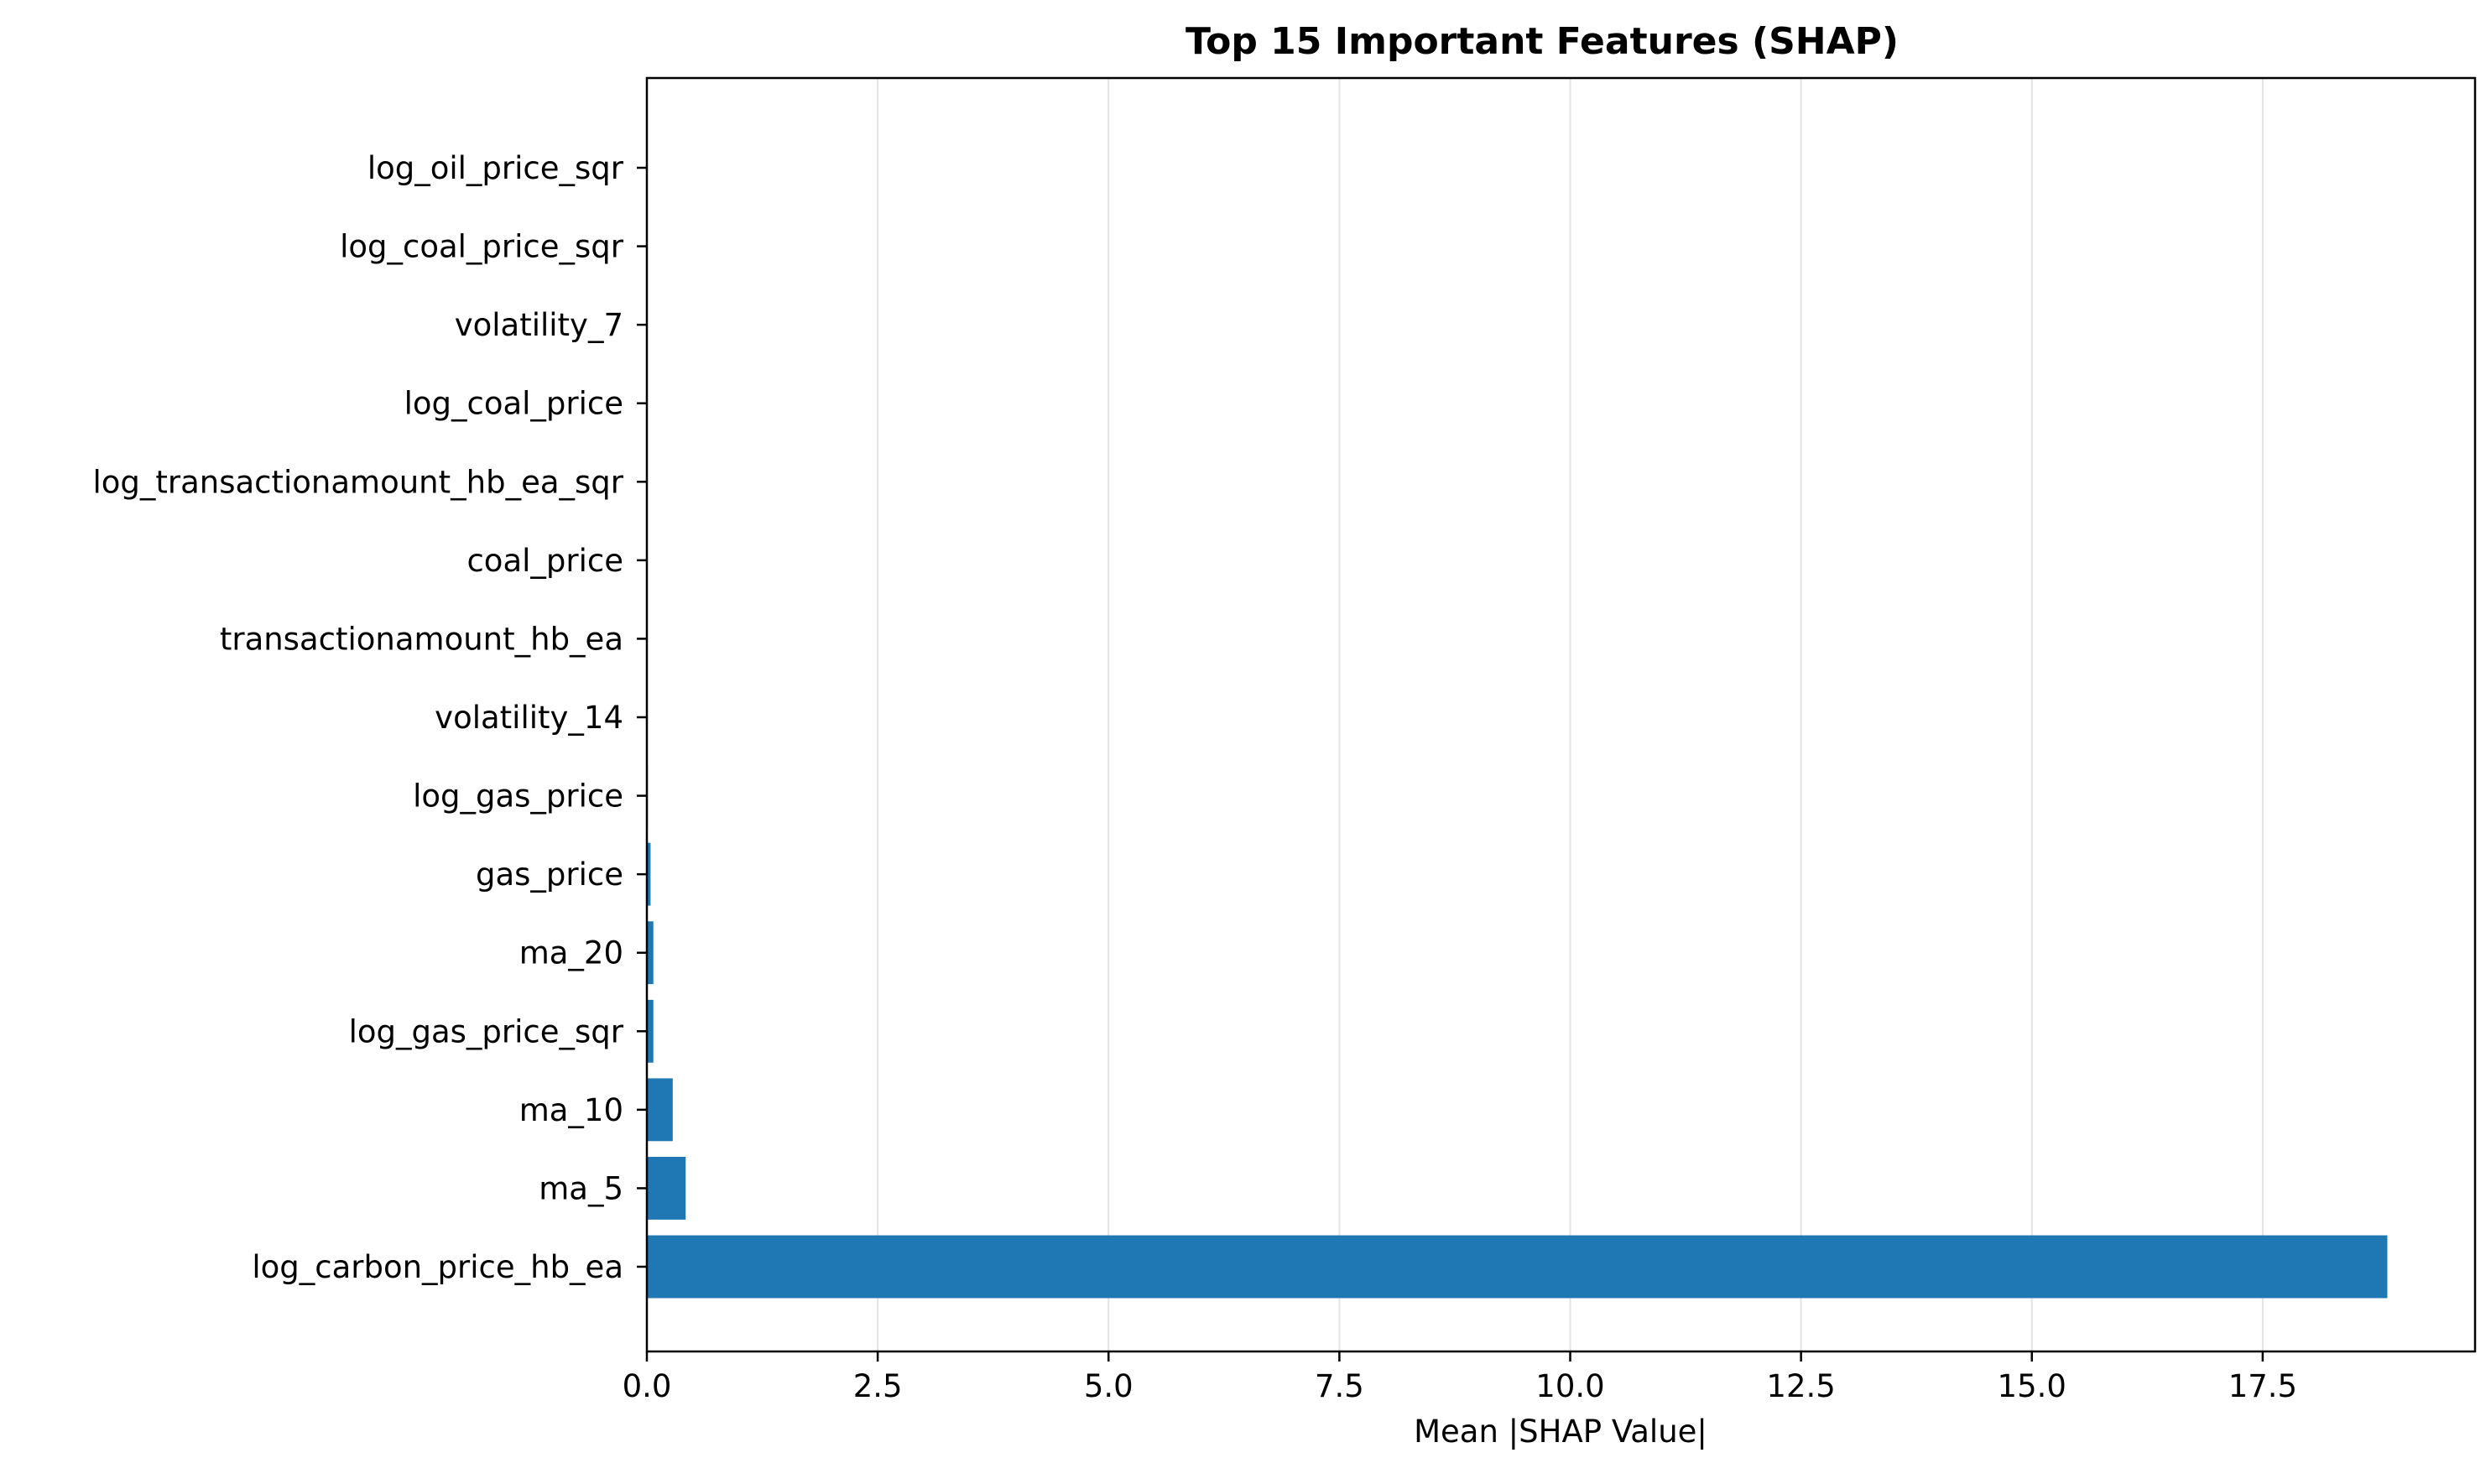 This screenshot has height=1484, width=2491. What do you see at coordinates (549, 875) in the screenshot?
I see `y-tick-label: gas_price` at bounding box center [549, 875].